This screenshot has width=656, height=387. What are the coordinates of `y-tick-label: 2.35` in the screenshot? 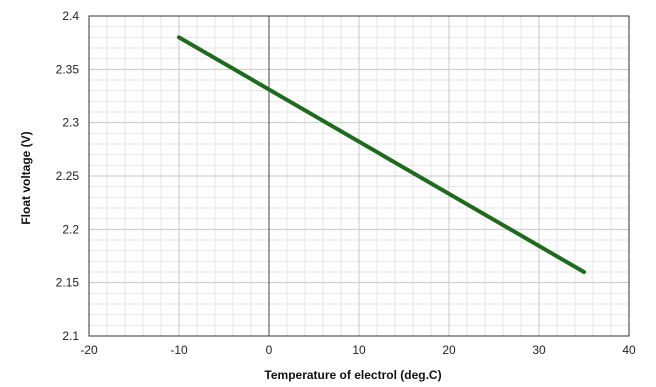 It's located at (68, 69).